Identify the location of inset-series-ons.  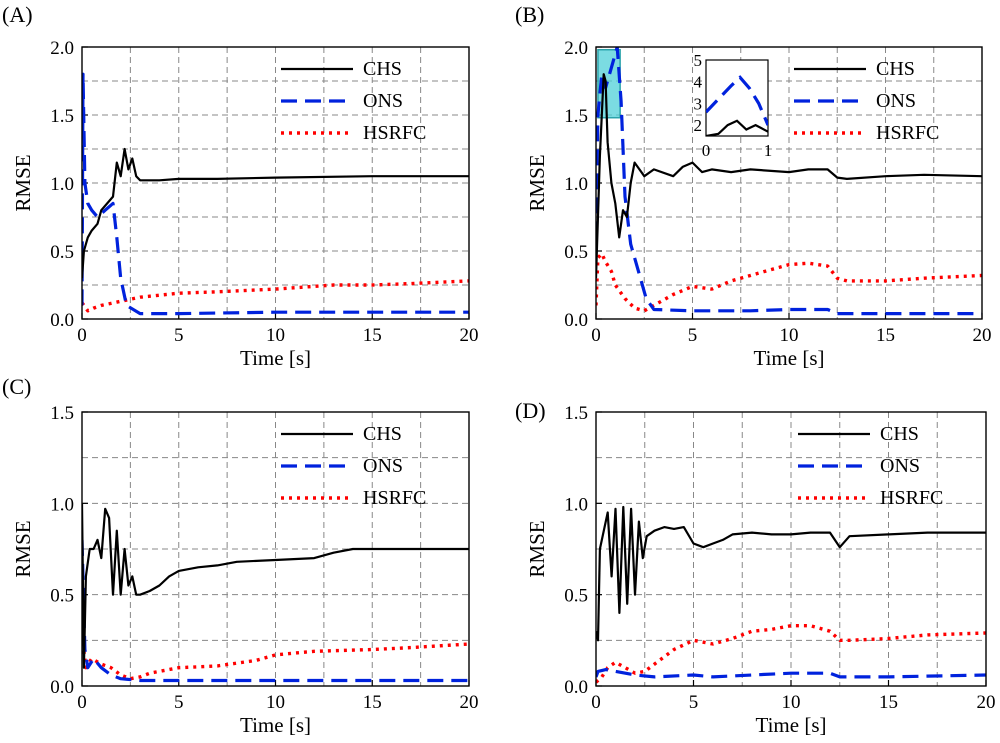
(737, 100).